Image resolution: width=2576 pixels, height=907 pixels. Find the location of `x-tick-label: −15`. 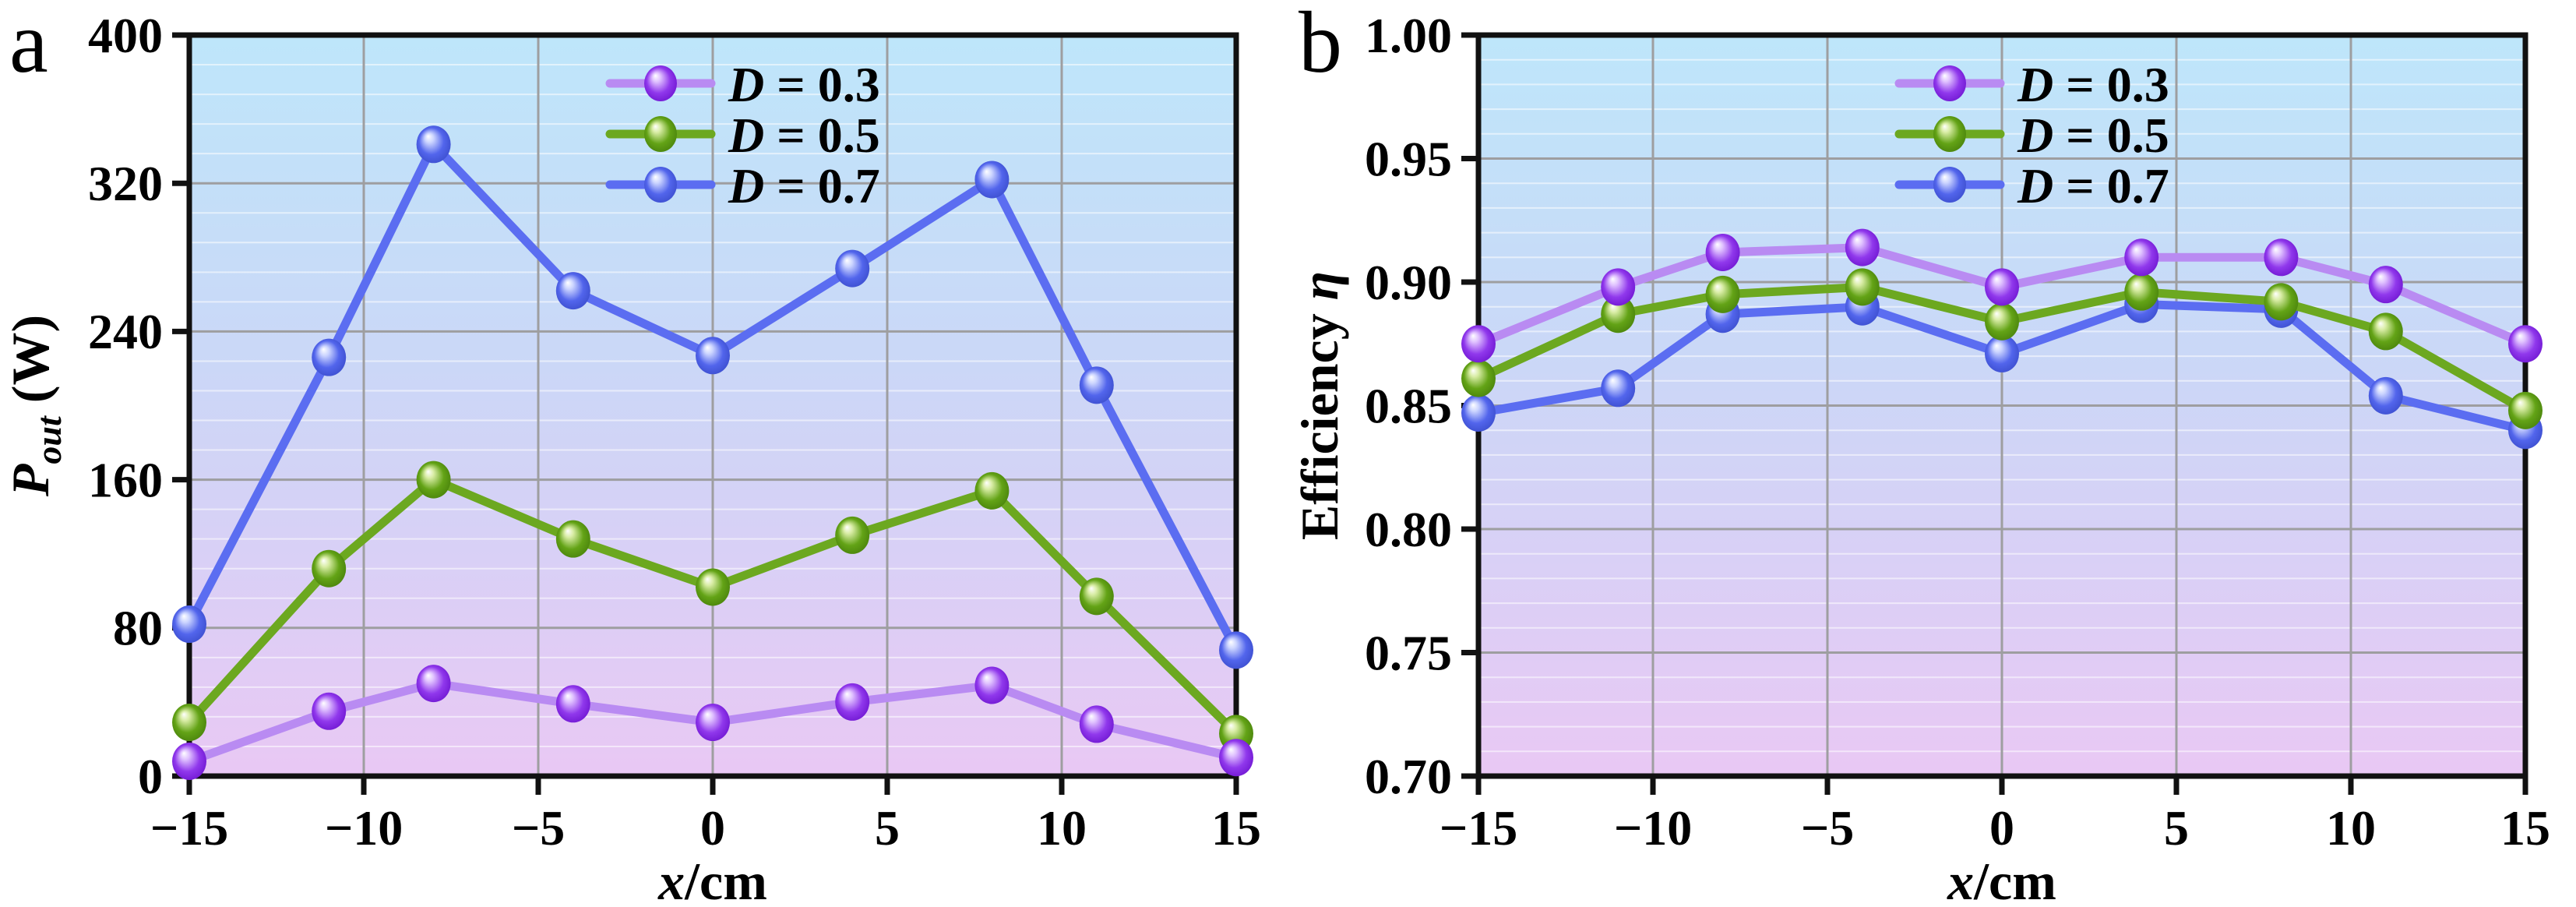

x-tick-label: −15 is located at coordinates (189, 828).